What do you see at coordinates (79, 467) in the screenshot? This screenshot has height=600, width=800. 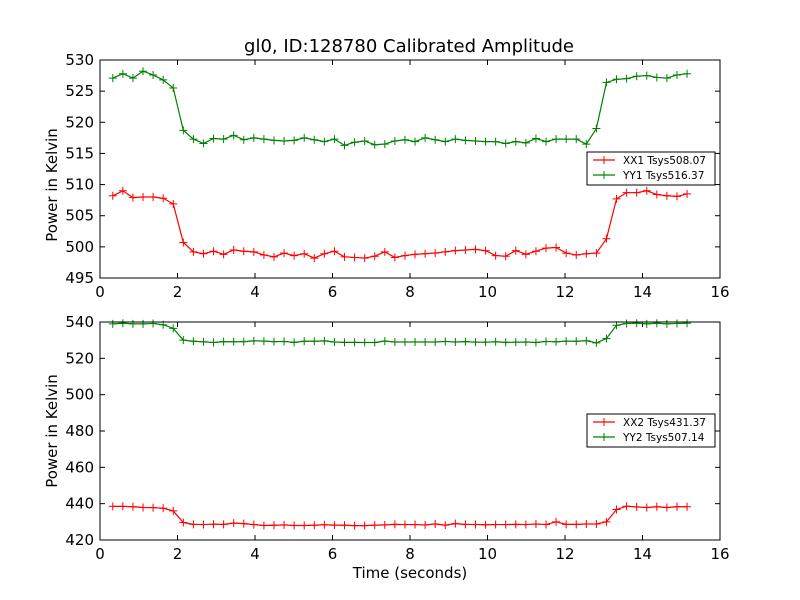 I see `bottom-y-tick-label: 460` at bounding box center [79, 467].